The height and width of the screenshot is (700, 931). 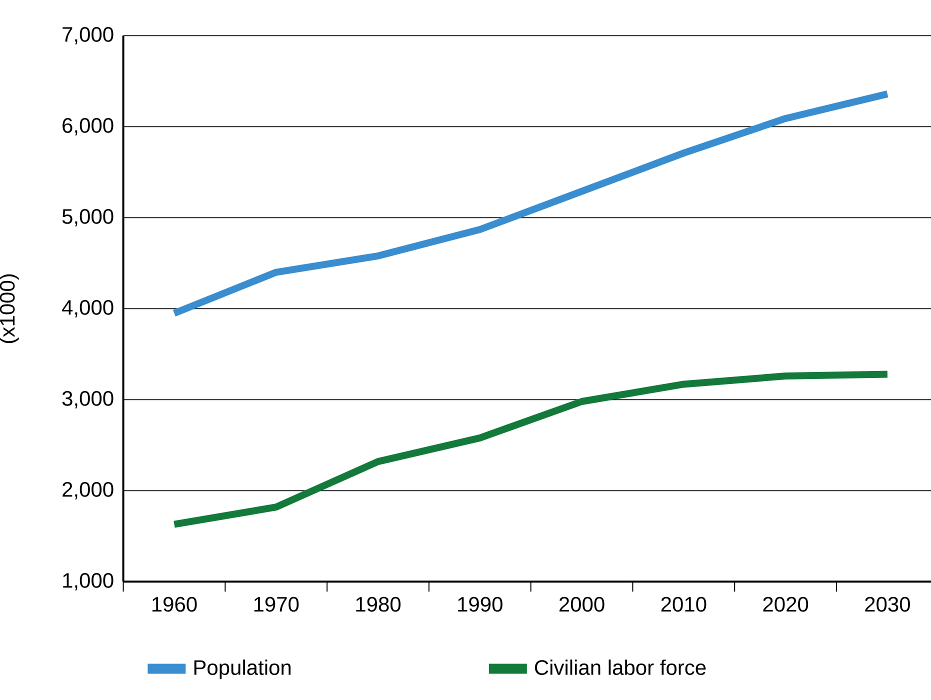 What do you see at coordinates (174, 604) in the screenshot?
I see `x-tick-label: 1960` at bounding box center [174, 604].